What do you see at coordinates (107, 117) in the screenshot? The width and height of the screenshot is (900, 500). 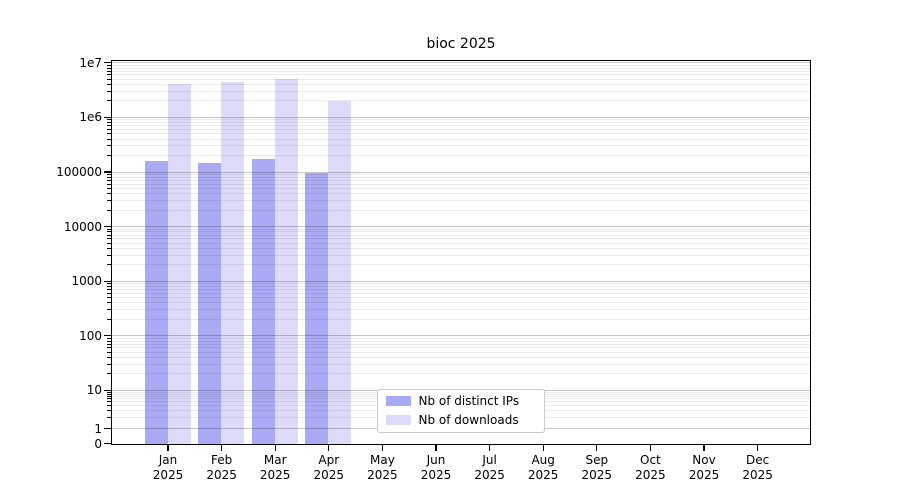 I see `ytick-mark-1e6` at bounding box center [107, 117].